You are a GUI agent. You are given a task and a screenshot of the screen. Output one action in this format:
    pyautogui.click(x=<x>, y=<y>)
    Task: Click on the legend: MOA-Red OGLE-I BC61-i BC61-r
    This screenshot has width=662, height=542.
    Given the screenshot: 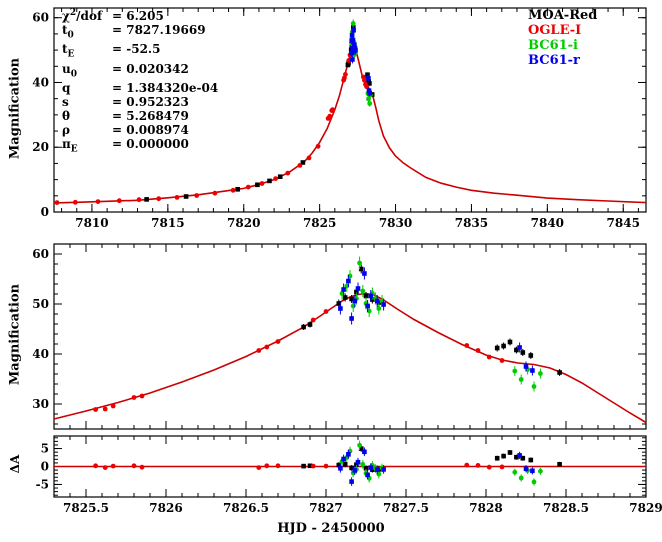 What is the action you would take?
    pyautogui.click(x=562, y=38)
    